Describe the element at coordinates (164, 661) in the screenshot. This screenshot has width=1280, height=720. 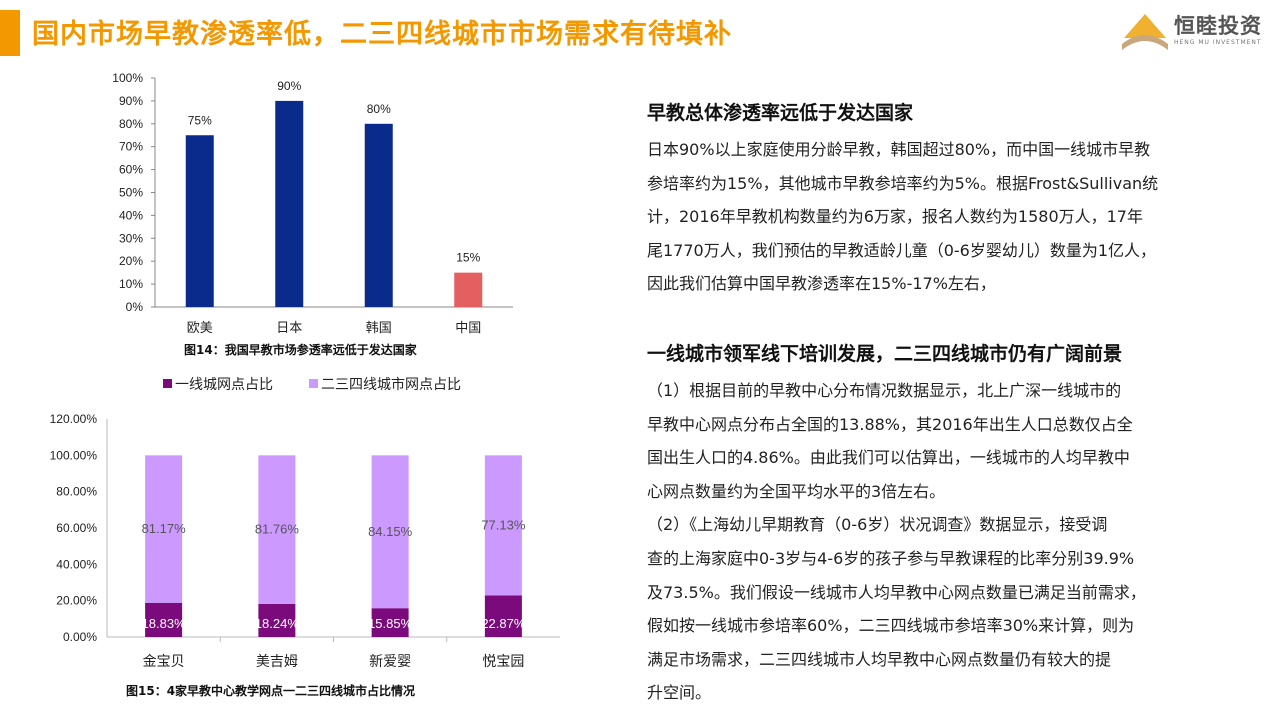
I see `x-tick-label: 金宝贝` at that location.